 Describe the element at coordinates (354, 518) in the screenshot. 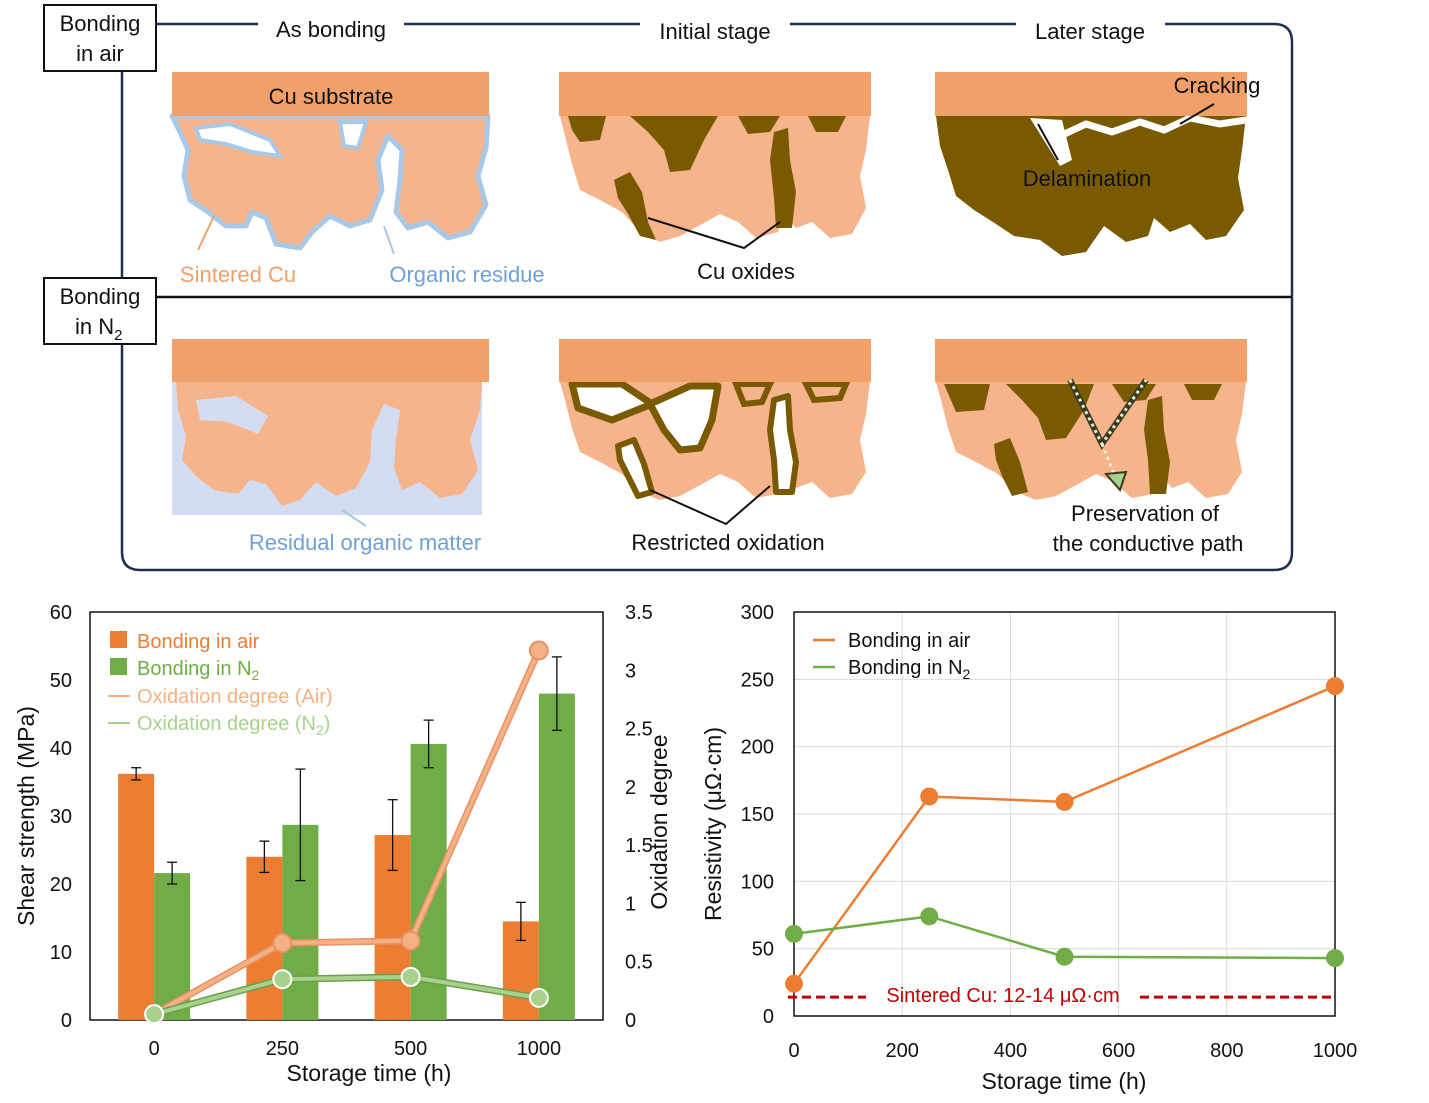

I see `residual-organic-leader` at that location.